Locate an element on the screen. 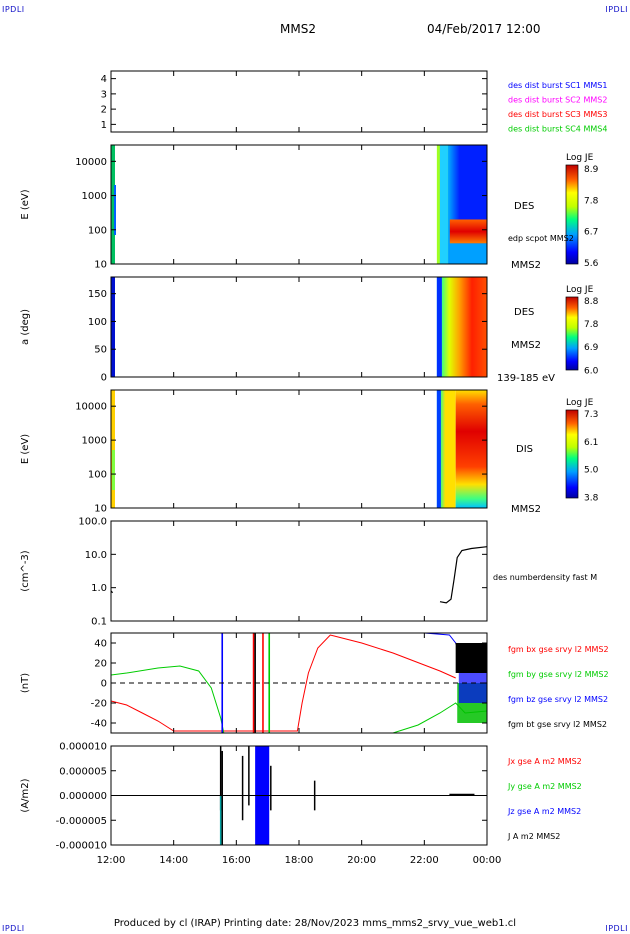  y-tick-label: -40 is located at coordinates (99, 724).